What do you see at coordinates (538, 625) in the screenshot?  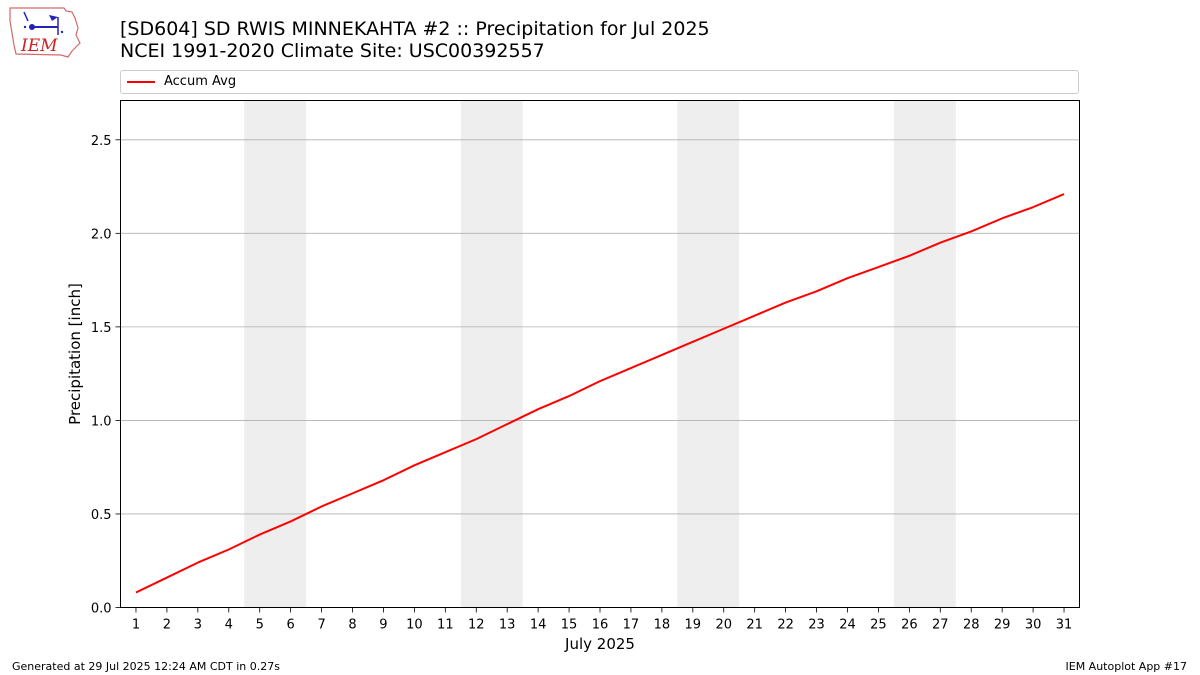 I see `x-tick-label: 14` at bounding box center [538, 625].